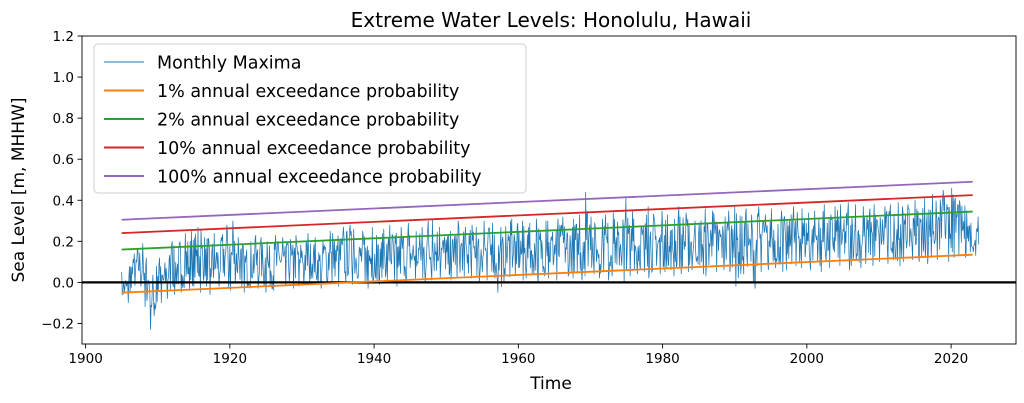 The width and height of the screenshot is (1024, 403). What do you see at coordinates (518, 359) in the screenshot?
I see `x-tick-label: 1960` at bounding box center [518, 359].